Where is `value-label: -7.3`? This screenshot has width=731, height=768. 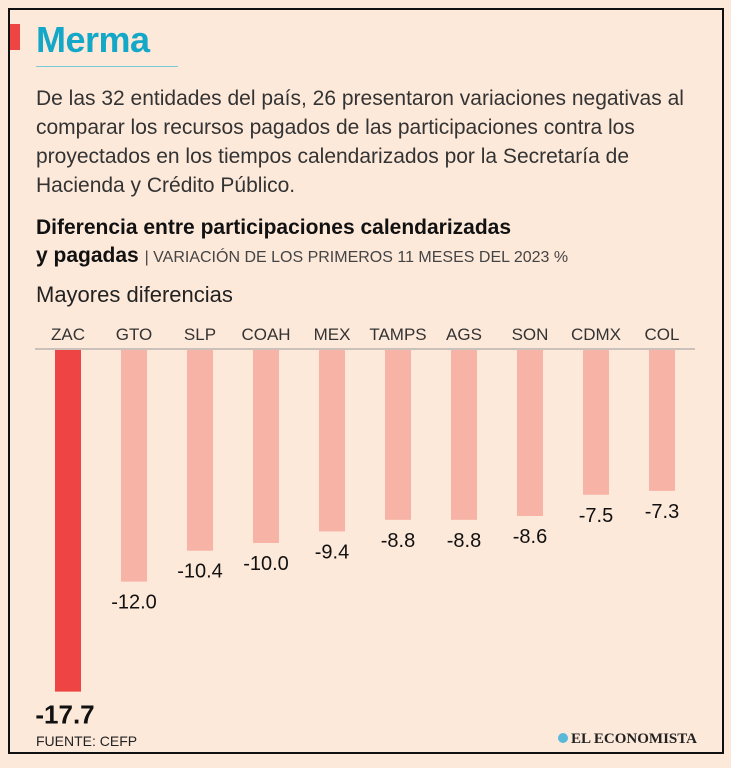 value-label: -7.3 is located at coordinates (662, 512).